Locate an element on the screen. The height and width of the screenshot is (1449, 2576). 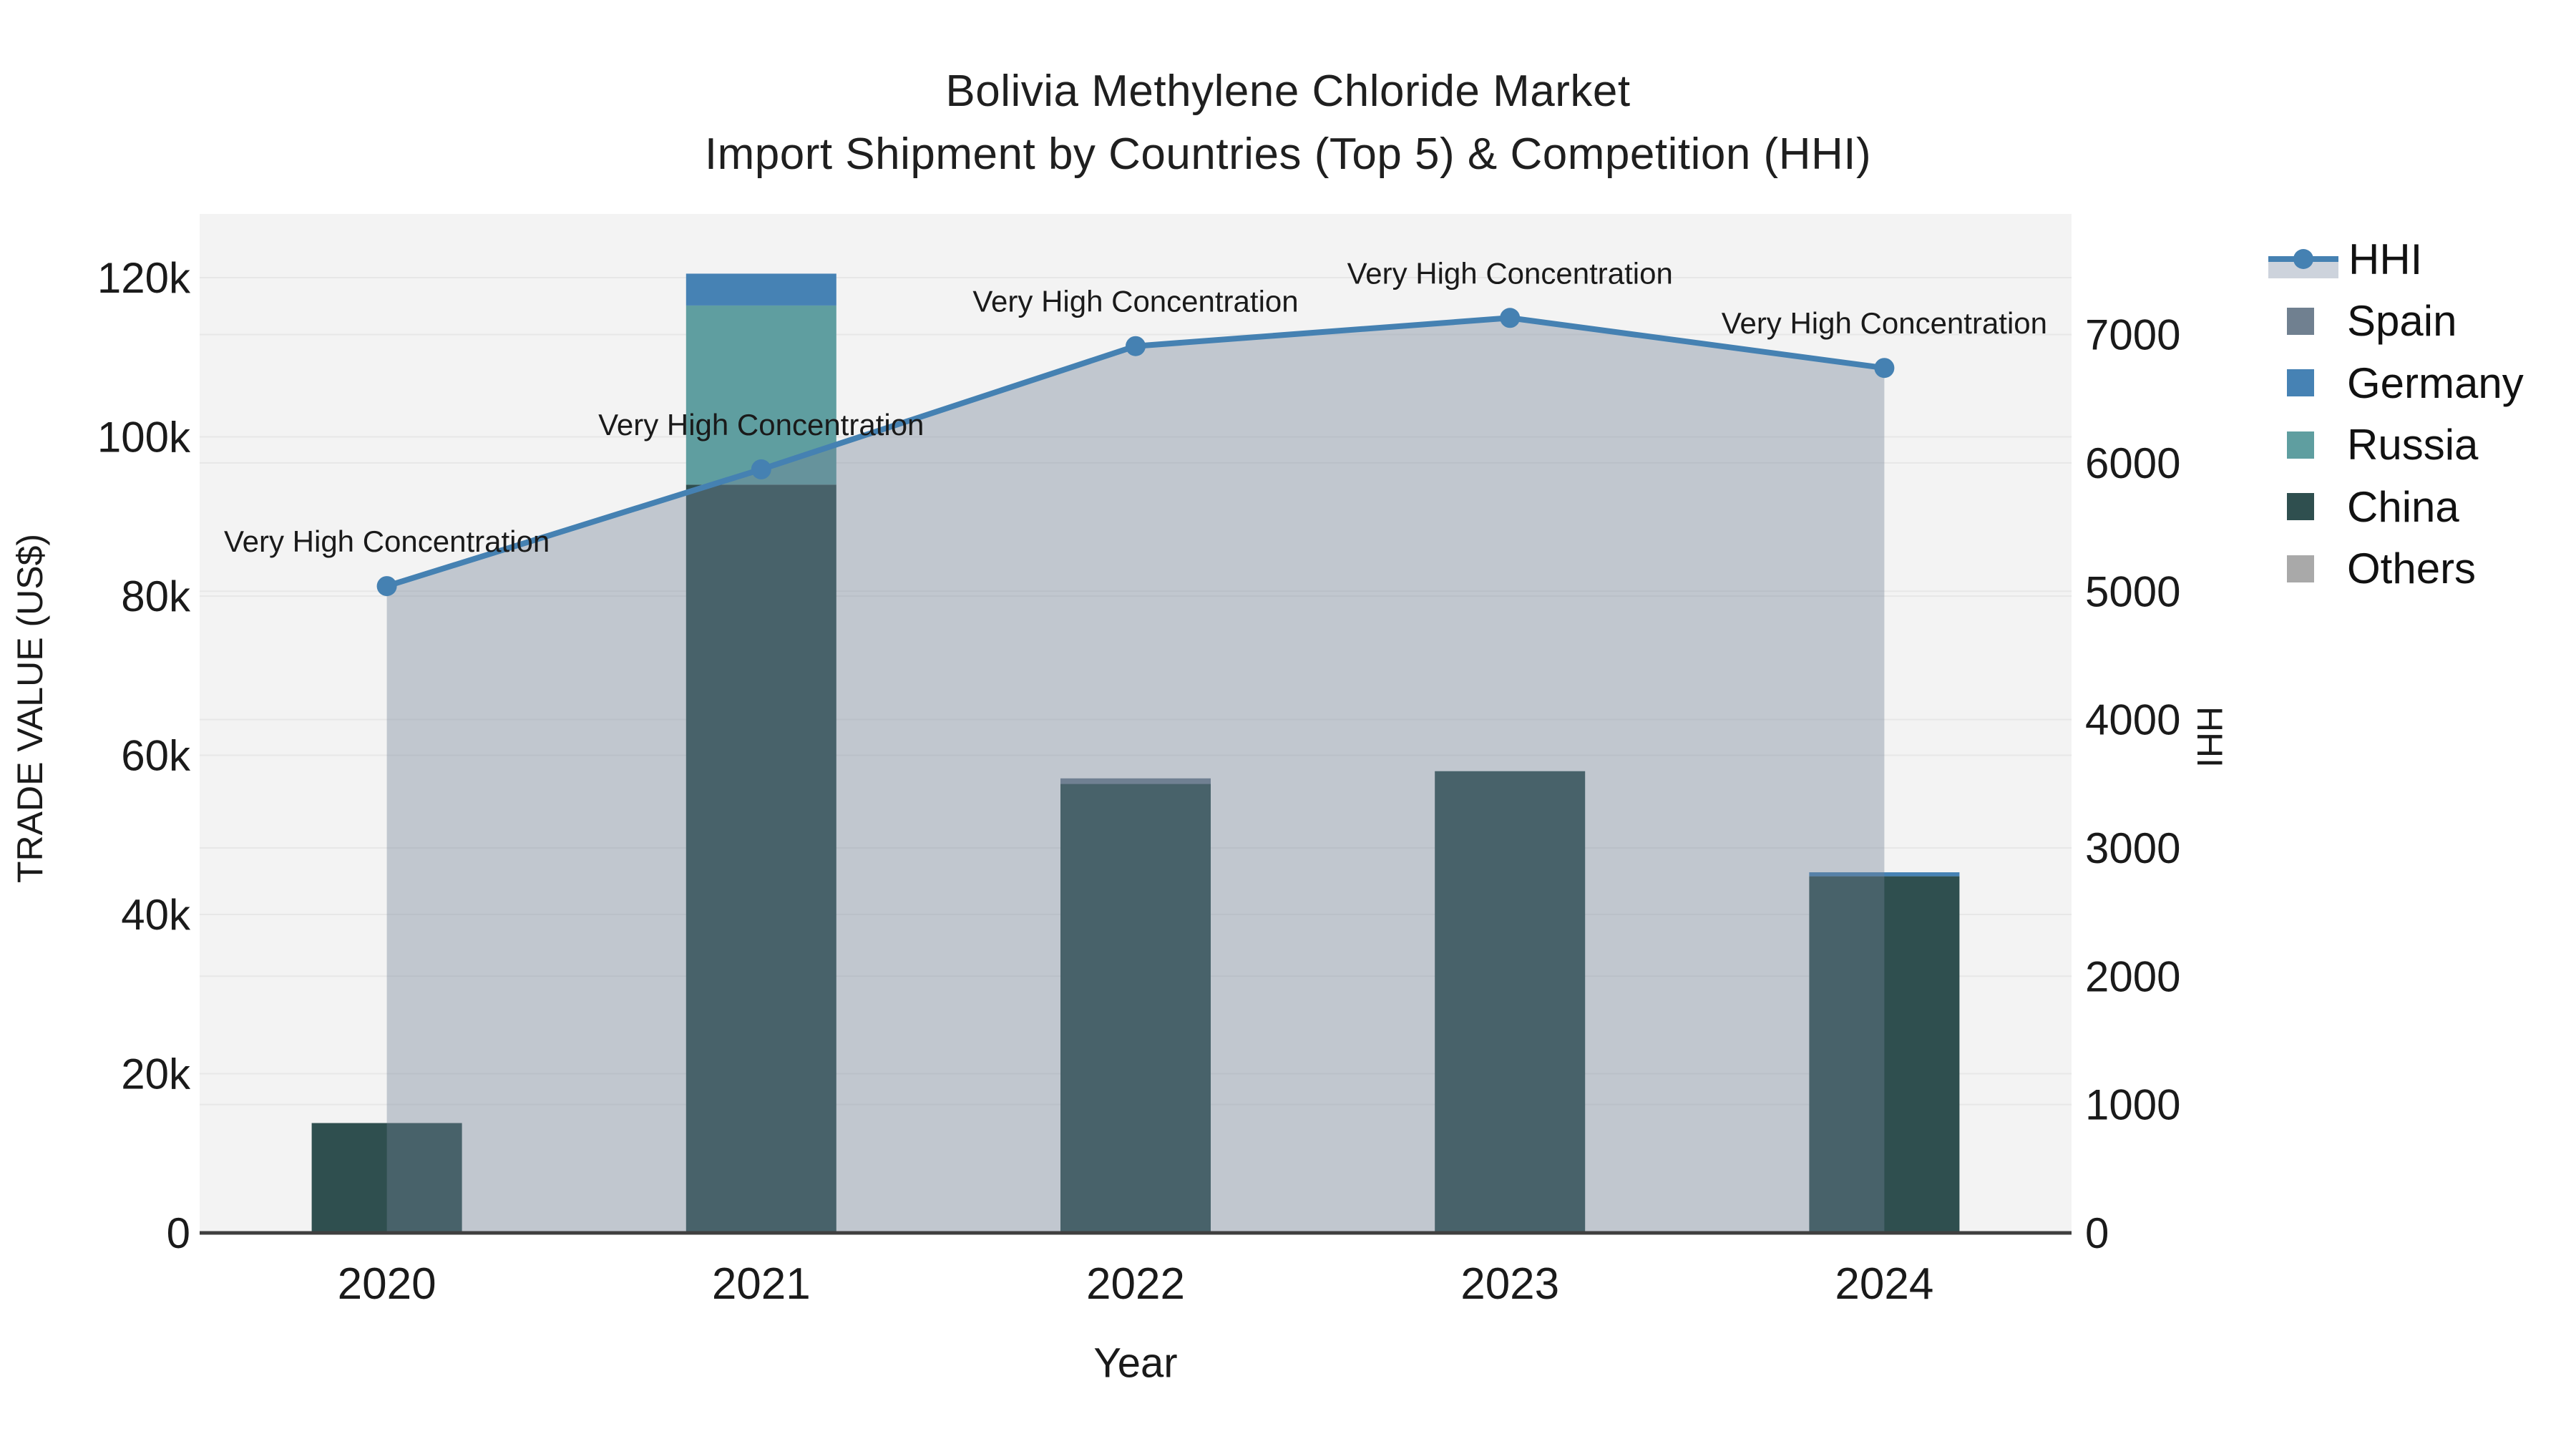
bar-2022-china is located at coordinates (1135, 1008).